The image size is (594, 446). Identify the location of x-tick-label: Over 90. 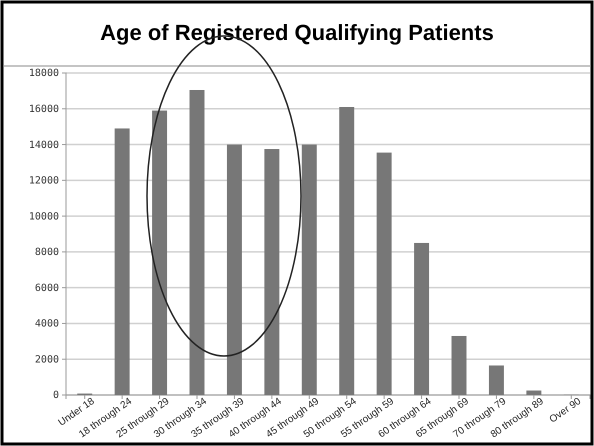
(566, 411).